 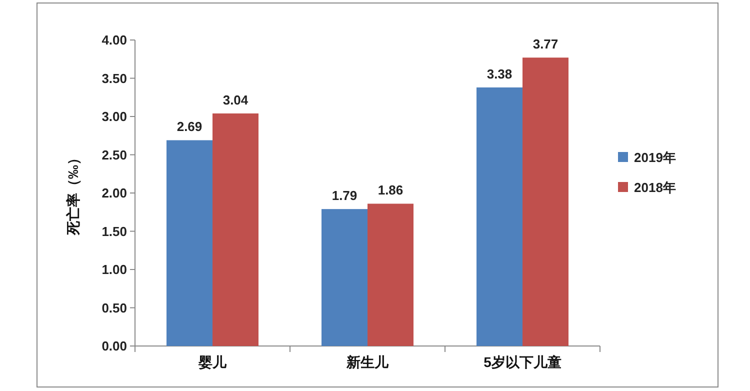 I want to click on data-label: 2.69, so click(x=189, y=126).